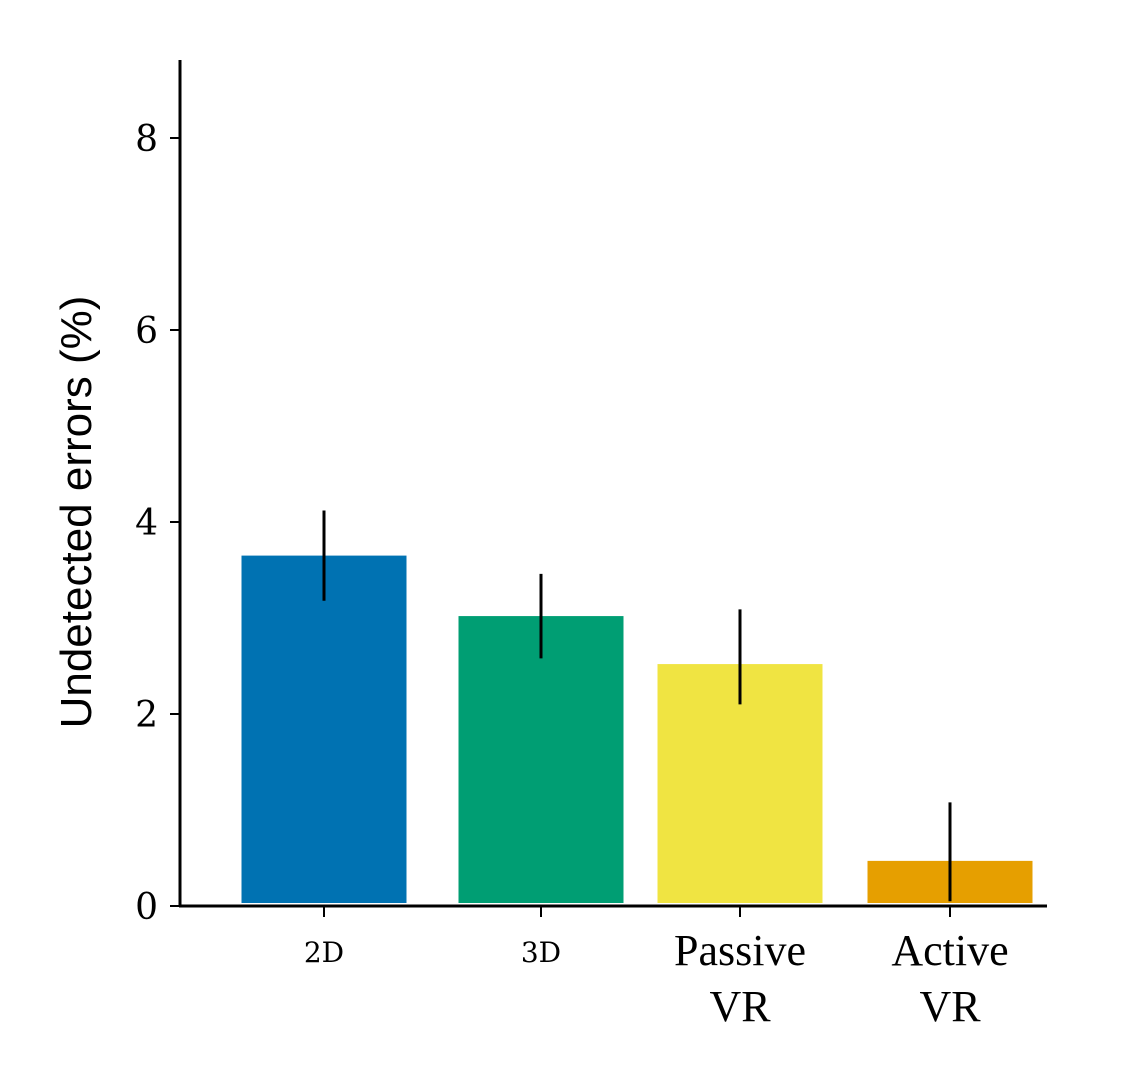 The width and height of the screenshot is (1138, 1086). I want to click on y-ticks-layer: 0 2 4 6 8, so click(157, 523).